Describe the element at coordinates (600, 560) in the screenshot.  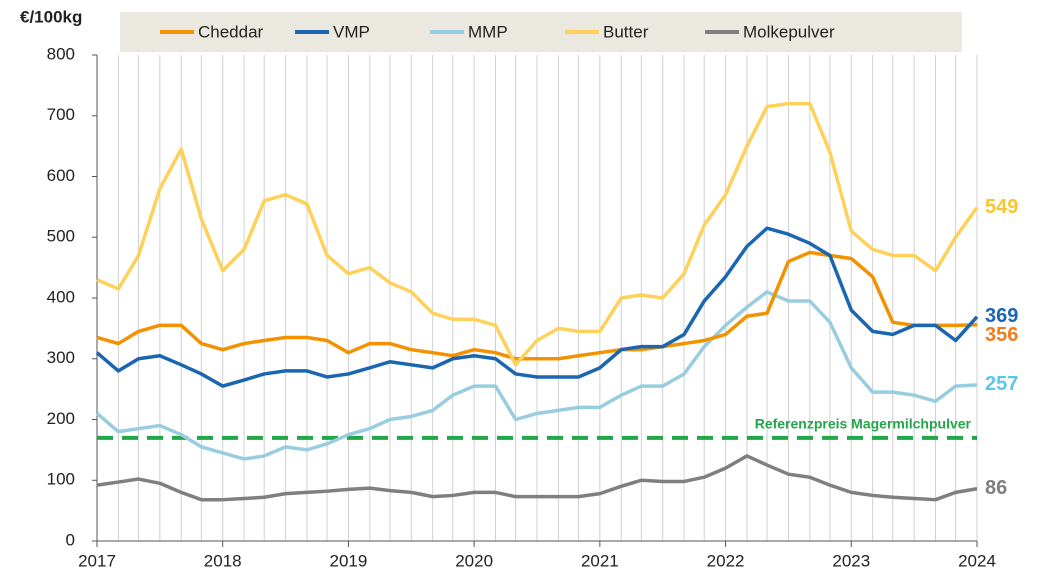
I see `x-tick-label: 2021` at that location.